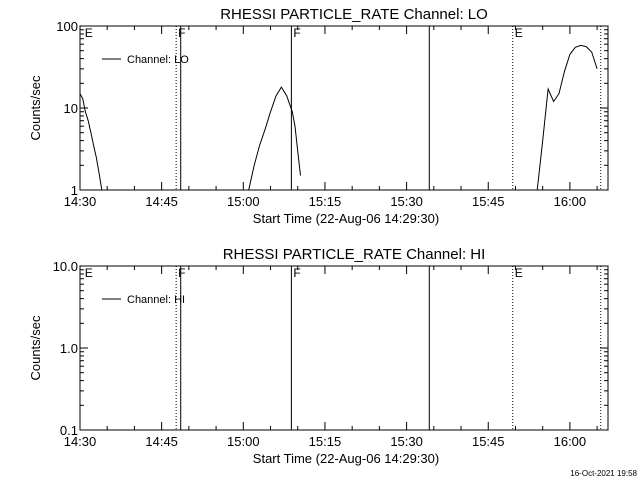  I want to click on chart-title: RHESSI PARTICLE_RATE Channel: HI, so click(354, 254).